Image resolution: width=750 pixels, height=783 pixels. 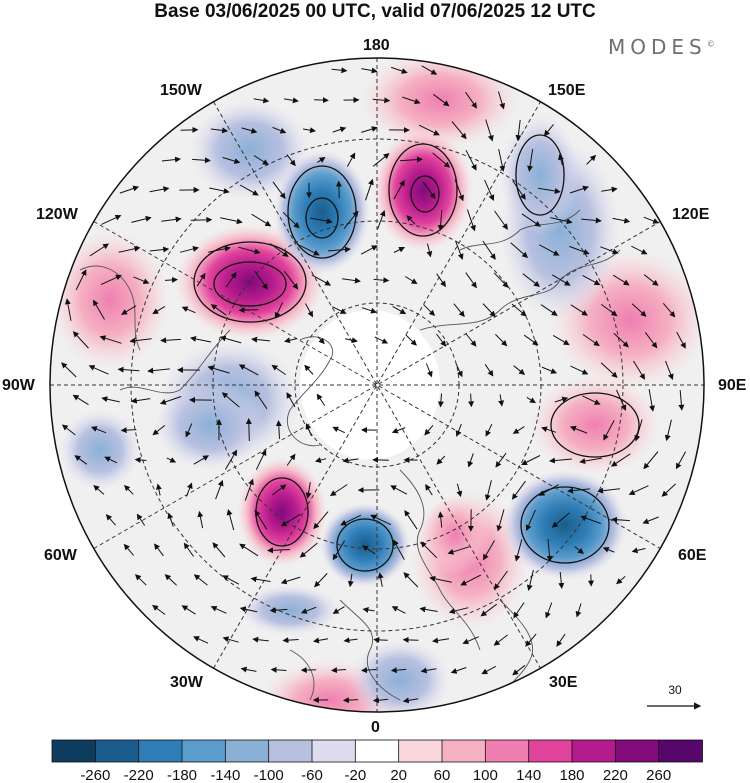 I want to click on anomaly-center, so click(x=282, y=512).